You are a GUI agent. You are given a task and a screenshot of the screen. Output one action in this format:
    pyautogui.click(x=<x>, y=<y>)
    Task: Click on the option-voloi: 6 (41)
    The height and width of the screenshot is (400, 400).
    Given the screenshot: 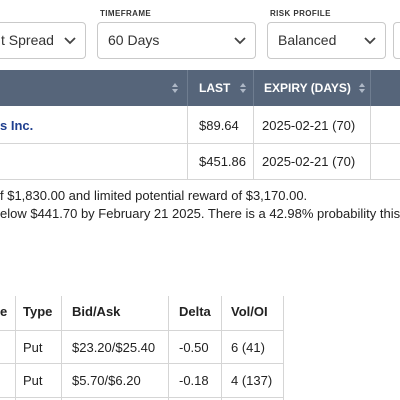 What is the action you would take?
    pyautogui.click(x=248, y=347)
    